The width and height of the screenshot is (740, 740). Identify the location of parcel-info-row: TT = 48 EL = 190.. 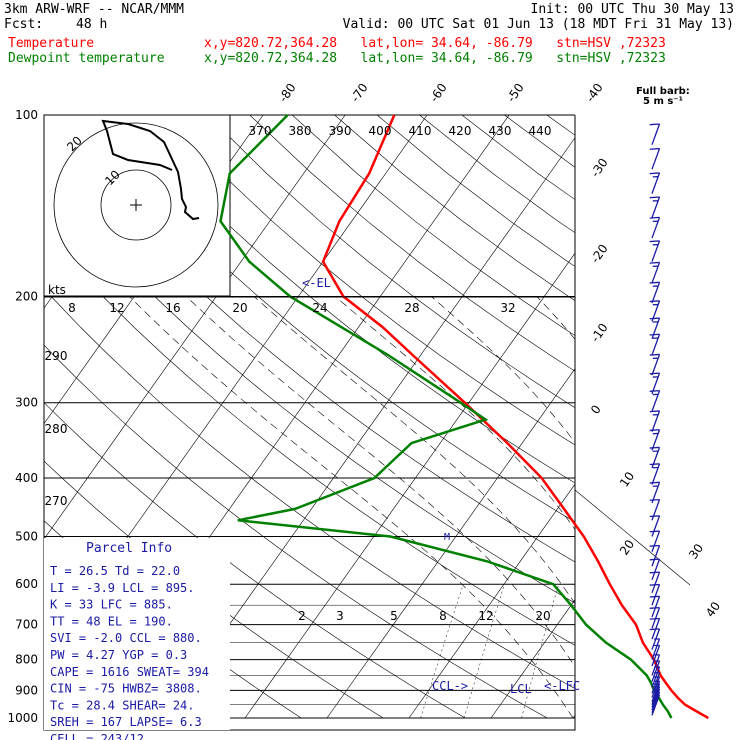
(111, 621).